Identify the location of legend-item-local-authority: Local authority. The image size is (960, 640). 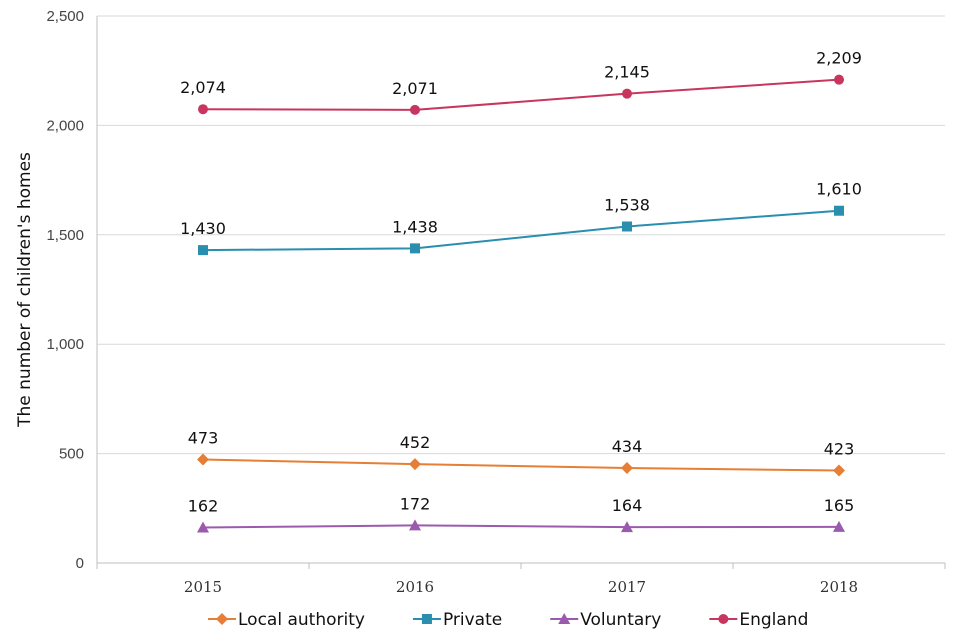
(286, 620).